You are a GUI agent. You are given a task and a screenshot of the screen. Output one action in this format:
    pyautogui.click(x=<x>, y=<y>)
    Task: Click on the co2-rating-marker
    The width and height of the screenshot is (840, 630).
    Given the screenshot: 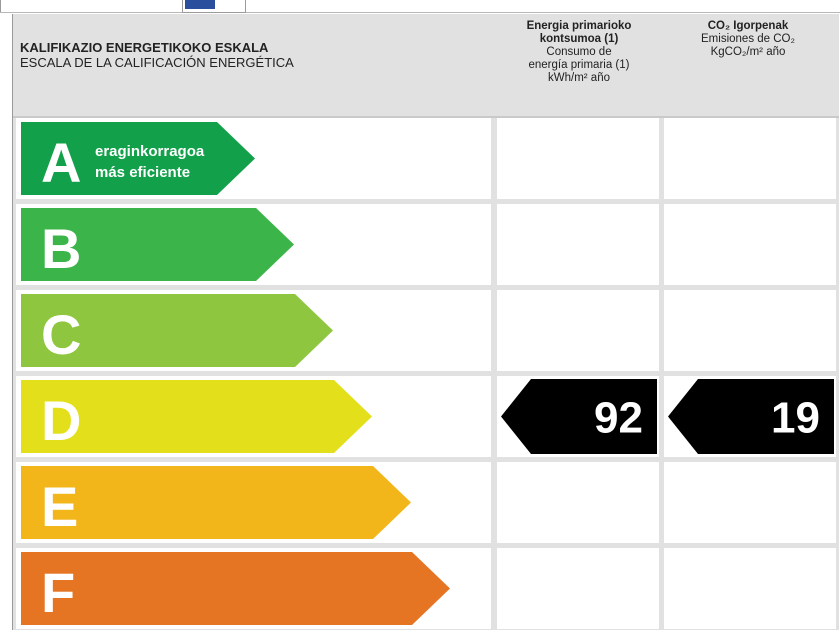 What is the action you would take?
    pyautogui.click(x=751, y=416)
    